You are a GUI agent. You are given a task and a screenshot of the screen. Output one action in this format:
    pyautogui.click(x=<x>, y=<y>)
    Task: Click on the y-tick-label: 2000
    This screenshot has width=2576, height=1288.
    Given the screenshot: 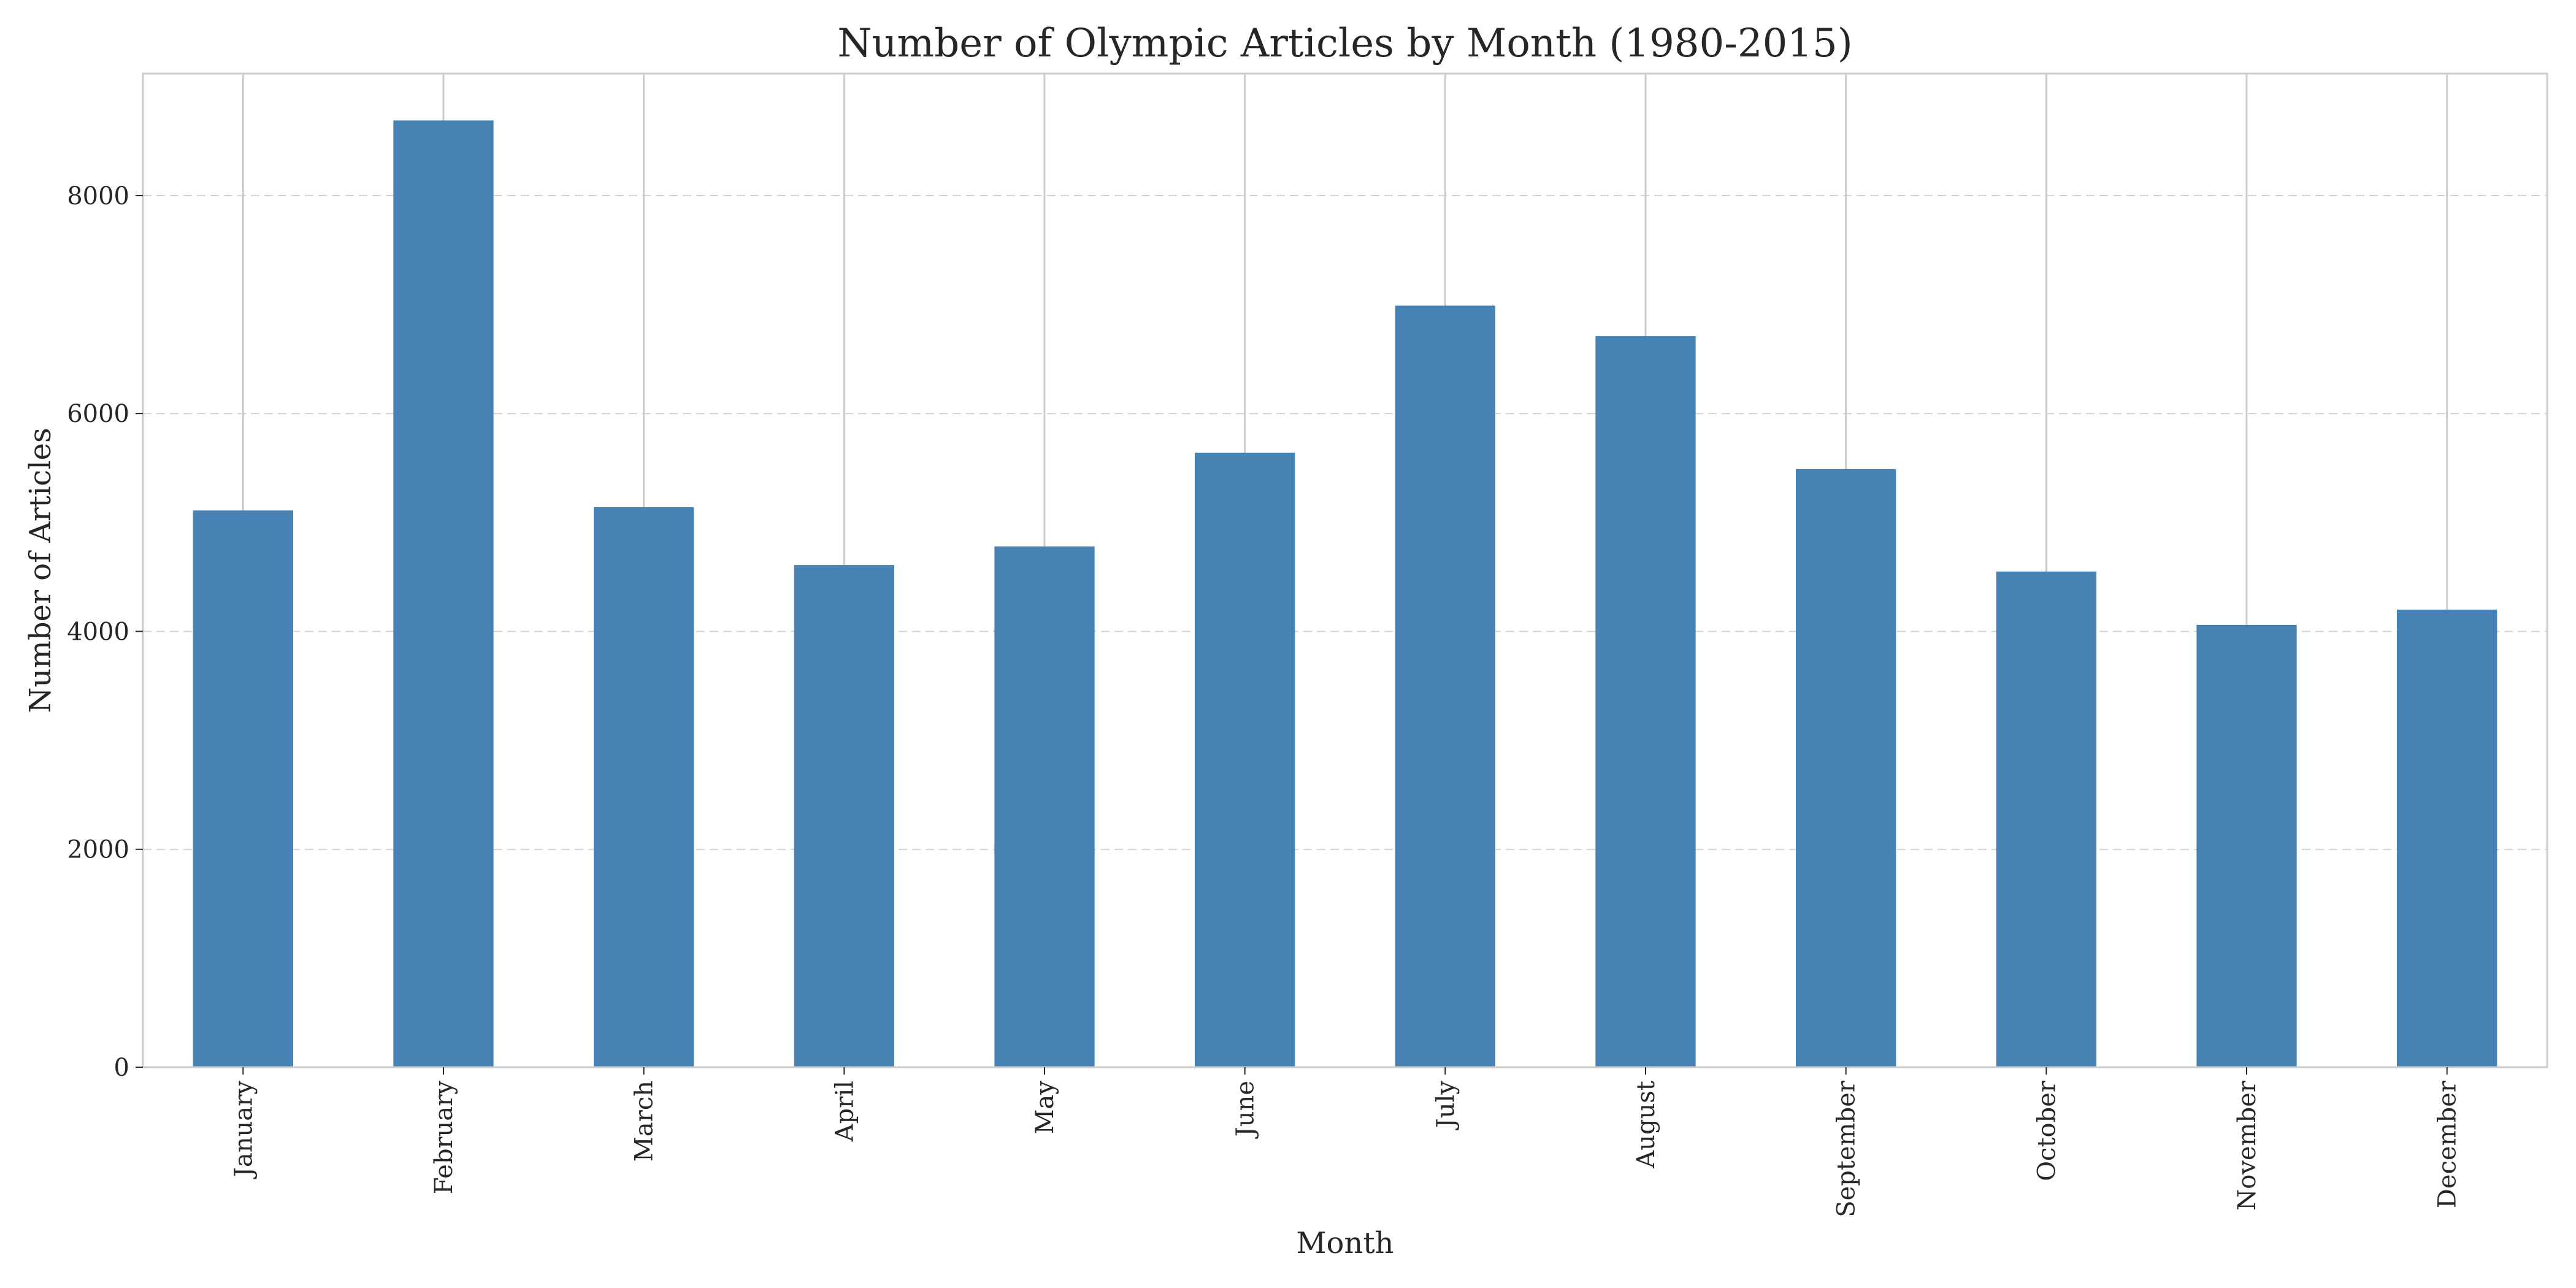 What is the action you would take?
    pyautogui.click(x=98, y=850)
    